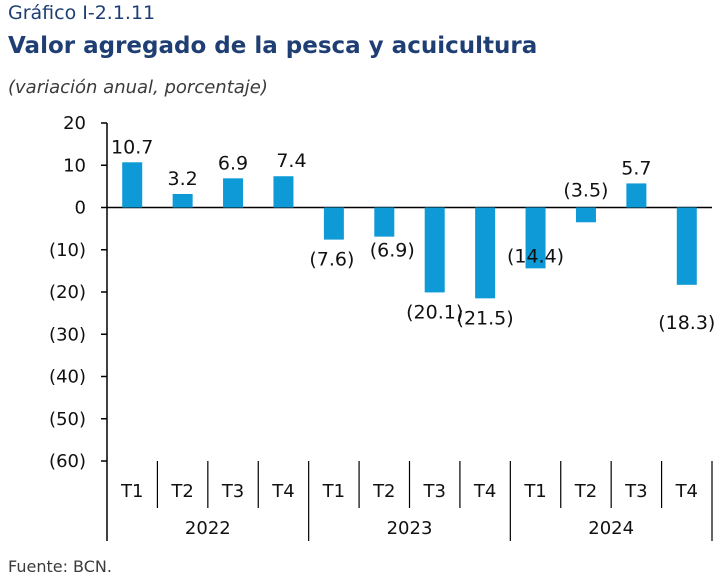  I want to click on data-label: (18.3), so click(686, 323).